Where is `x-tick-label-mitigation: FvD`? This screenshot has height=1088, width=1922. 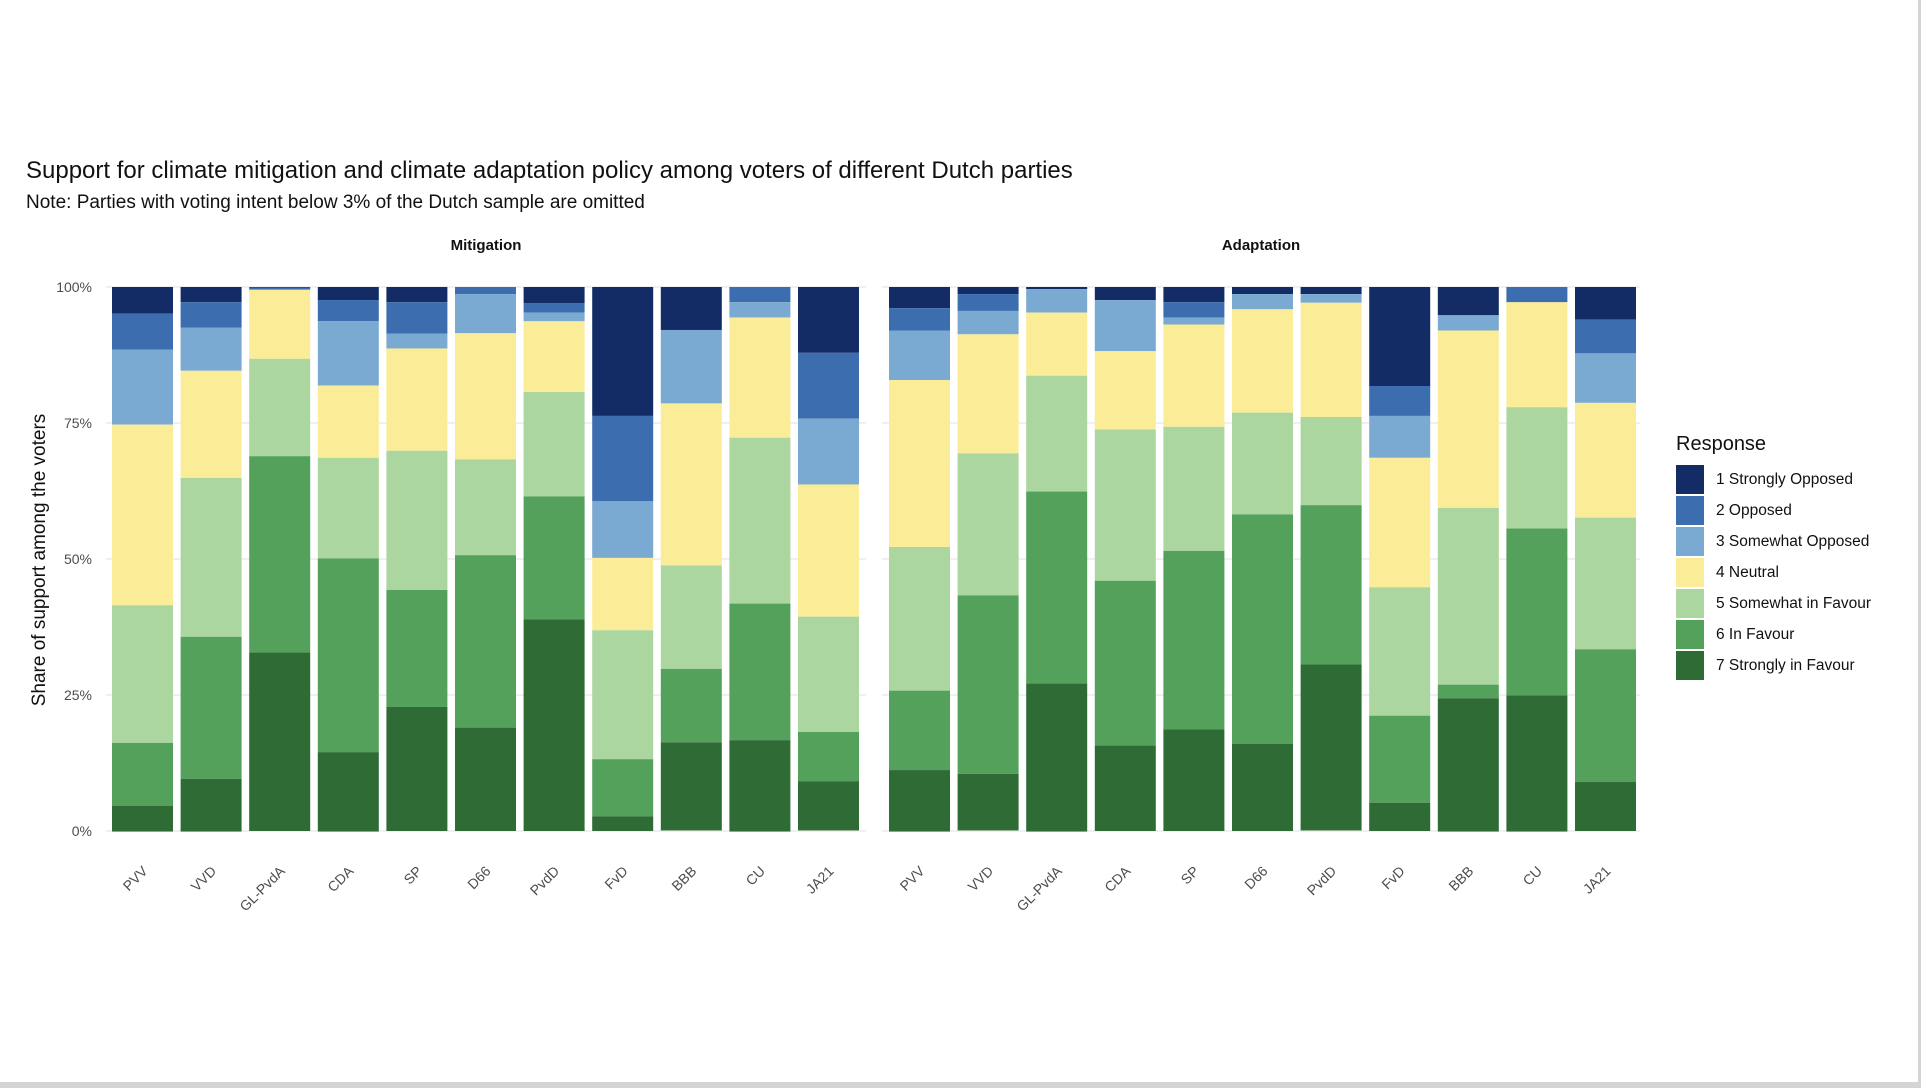
x-tick-label-mitigation: FvD is located at coordinates (615, 877).